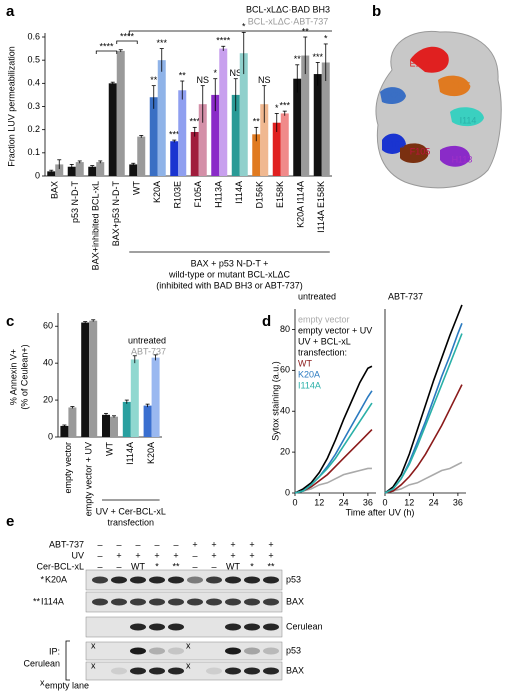 Image resolution: width=508 pixels, height=691 pixels. Describe the element at coordinates (13, 377) in the screenshot. I see `y-axis-label: % Annexin V+` at that location.